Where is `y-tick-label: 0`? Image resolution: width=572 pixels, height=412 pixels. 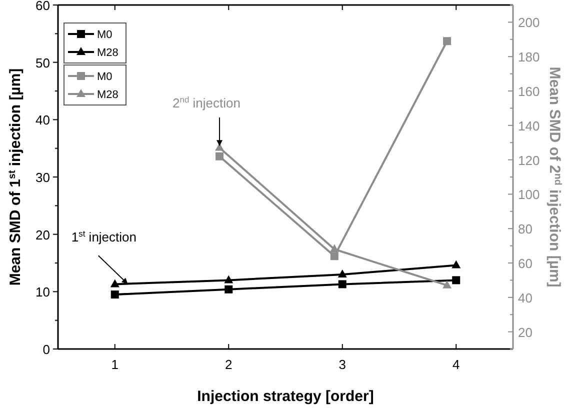 y-tick-label: 0 is located at coordinates (46, 349).